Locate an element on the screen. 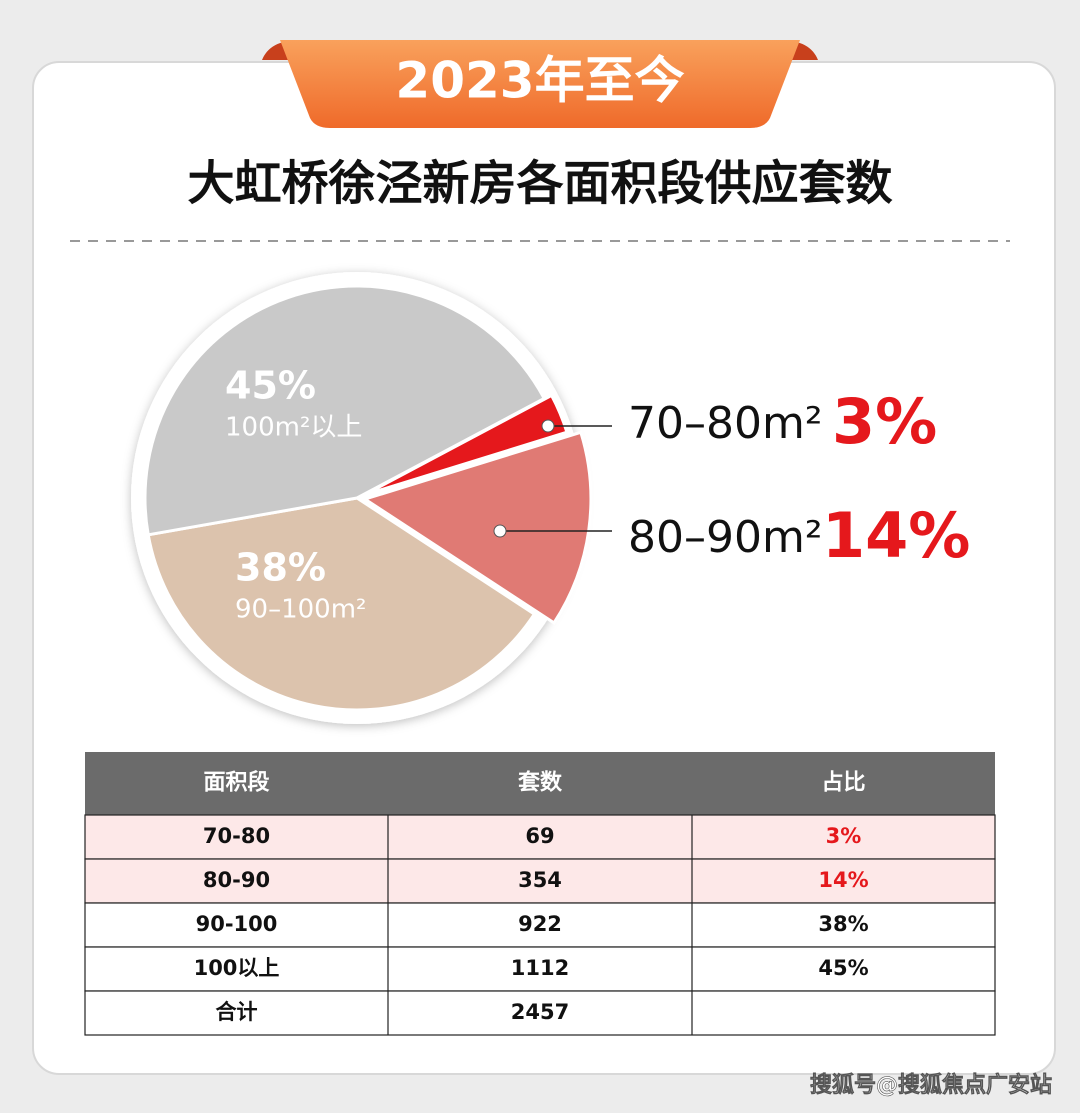  slice-value-label: 45% is located at coordinates (270, 386).